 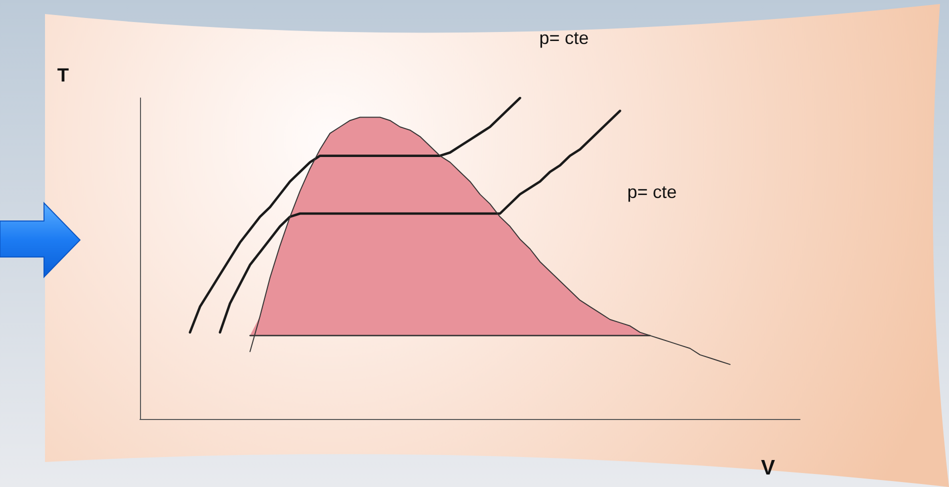 What do you see at coordinates (63, 76) in the screenshot?
I see `y-axis-title: T` at bounding box center [63, 76].